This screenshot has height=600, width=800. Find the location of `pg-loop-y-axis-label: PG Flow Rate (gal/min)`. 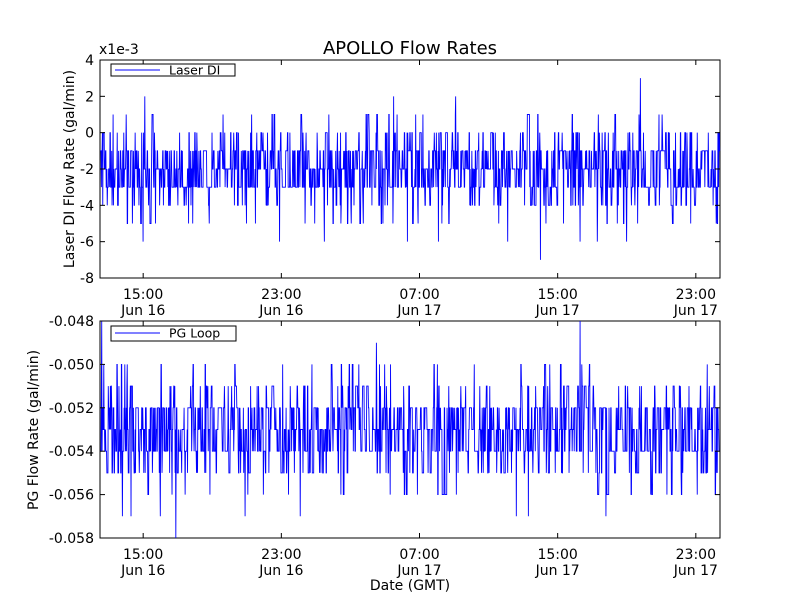

pg-loop-y-axis-label: PG Flow Rate (gal/min) is located at coordinates (34, 430).